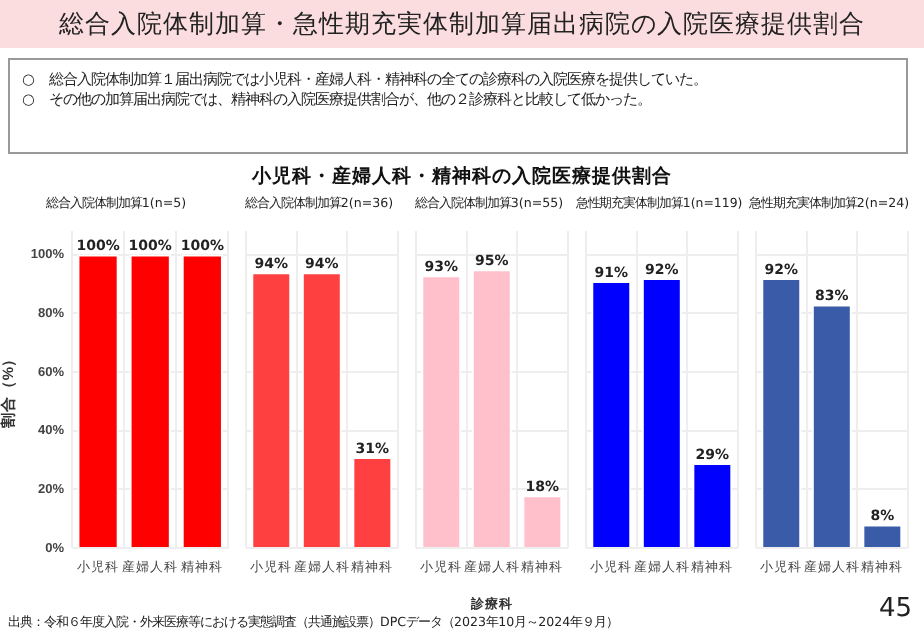  What do you see at coordinates (462, 24) in the screenshot?
I see `text: 総合入院体制加算・急性期充実体制加算届出病院の入院医療提供割合` at bounding box center [462, 24].